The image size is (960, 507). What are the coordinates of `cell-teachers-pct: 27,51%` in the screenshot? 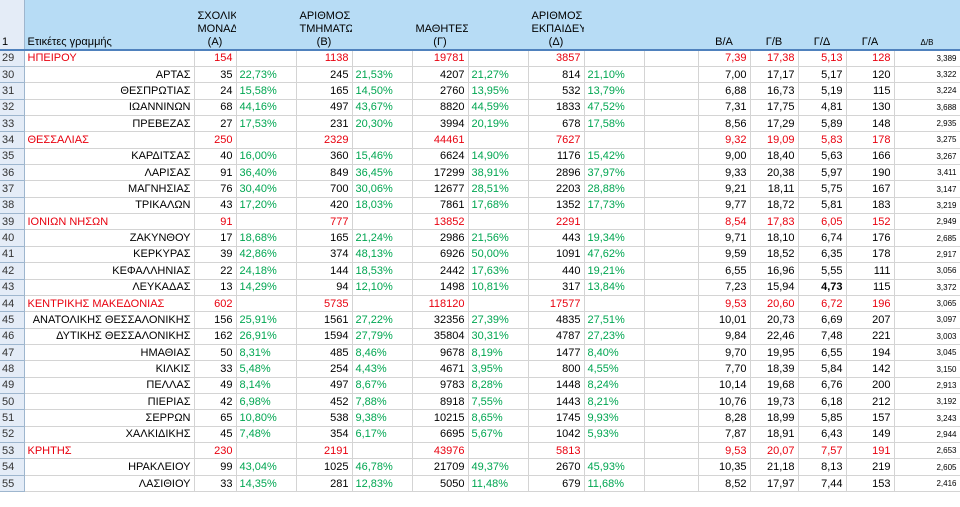 It's located at (614, 320).